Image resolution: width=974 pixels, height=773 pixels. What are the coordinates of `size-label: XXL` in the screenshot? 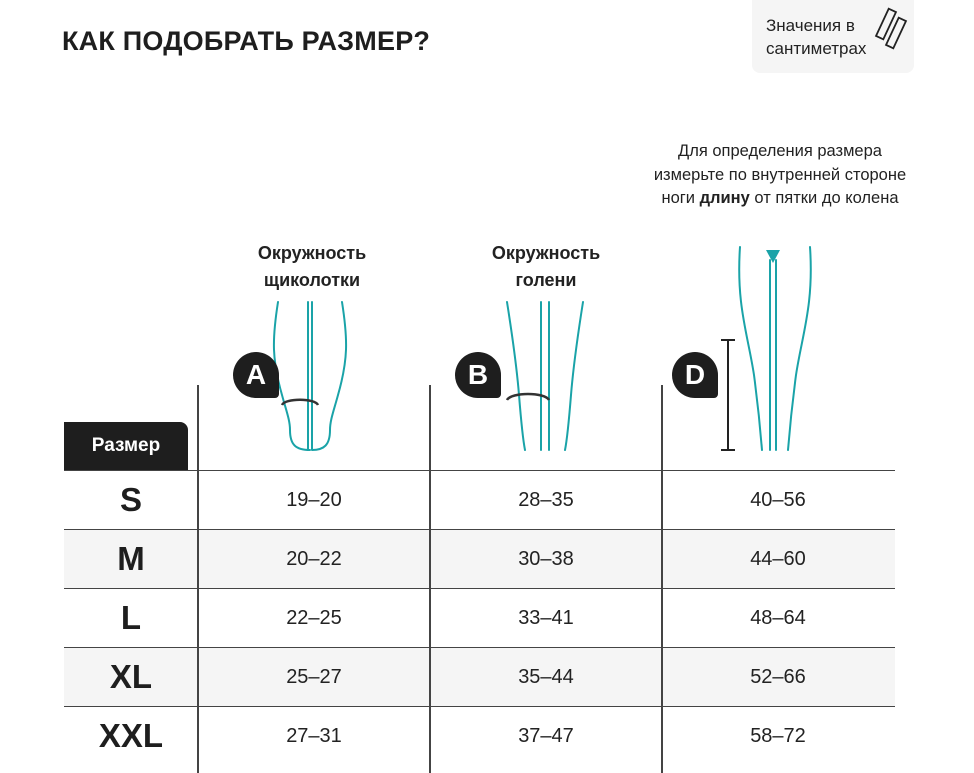 It's located at (131, 735).